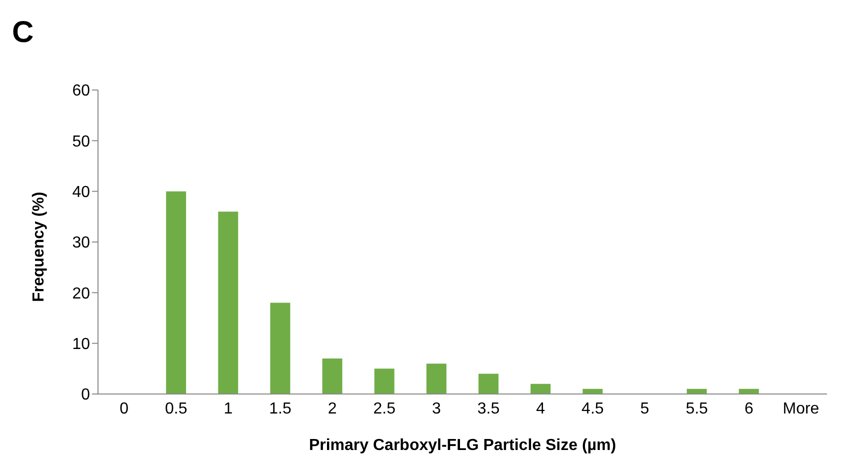 The height and width of the screenshot is (472, 843). Describe the element at coordinates (176, 409) in the screenshot. I see `x-tick-label: 0.5` at that location.